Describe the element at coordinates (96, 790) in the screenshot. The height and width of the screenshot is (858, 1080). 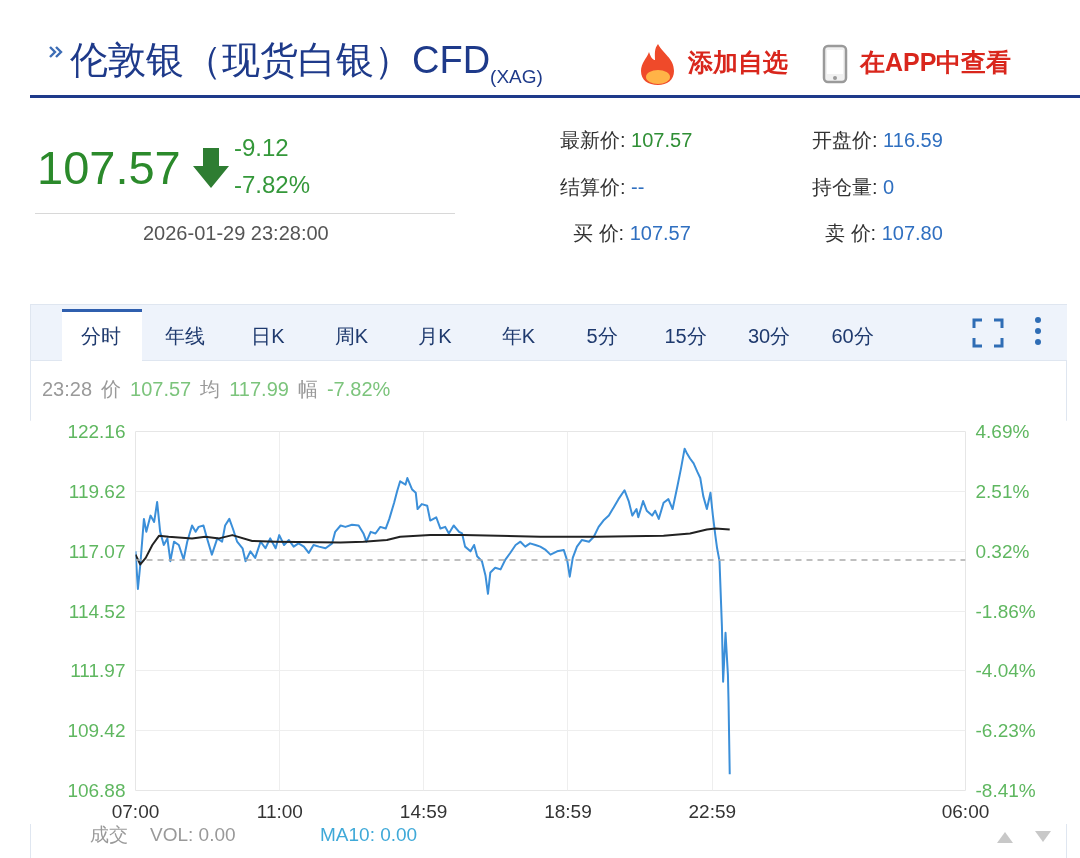
I see `y-tick-label: 106.88` at that location.